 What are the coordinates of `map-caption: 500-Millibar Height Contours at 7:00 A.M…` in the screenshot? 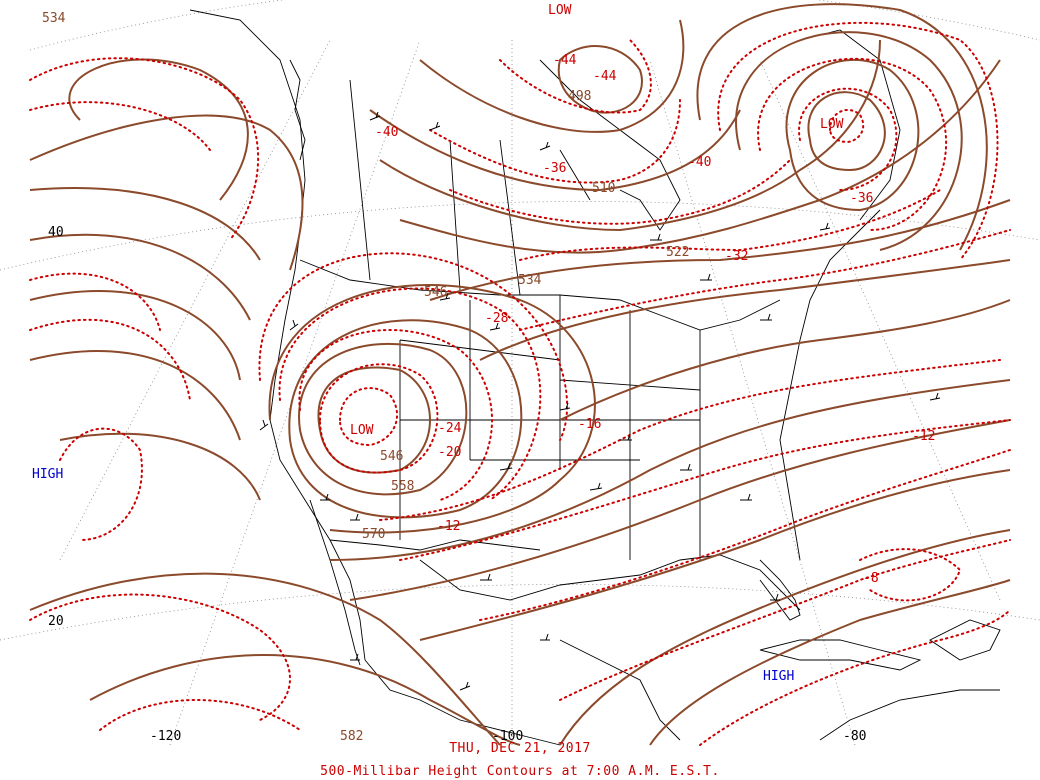 It's located at (520, 771).